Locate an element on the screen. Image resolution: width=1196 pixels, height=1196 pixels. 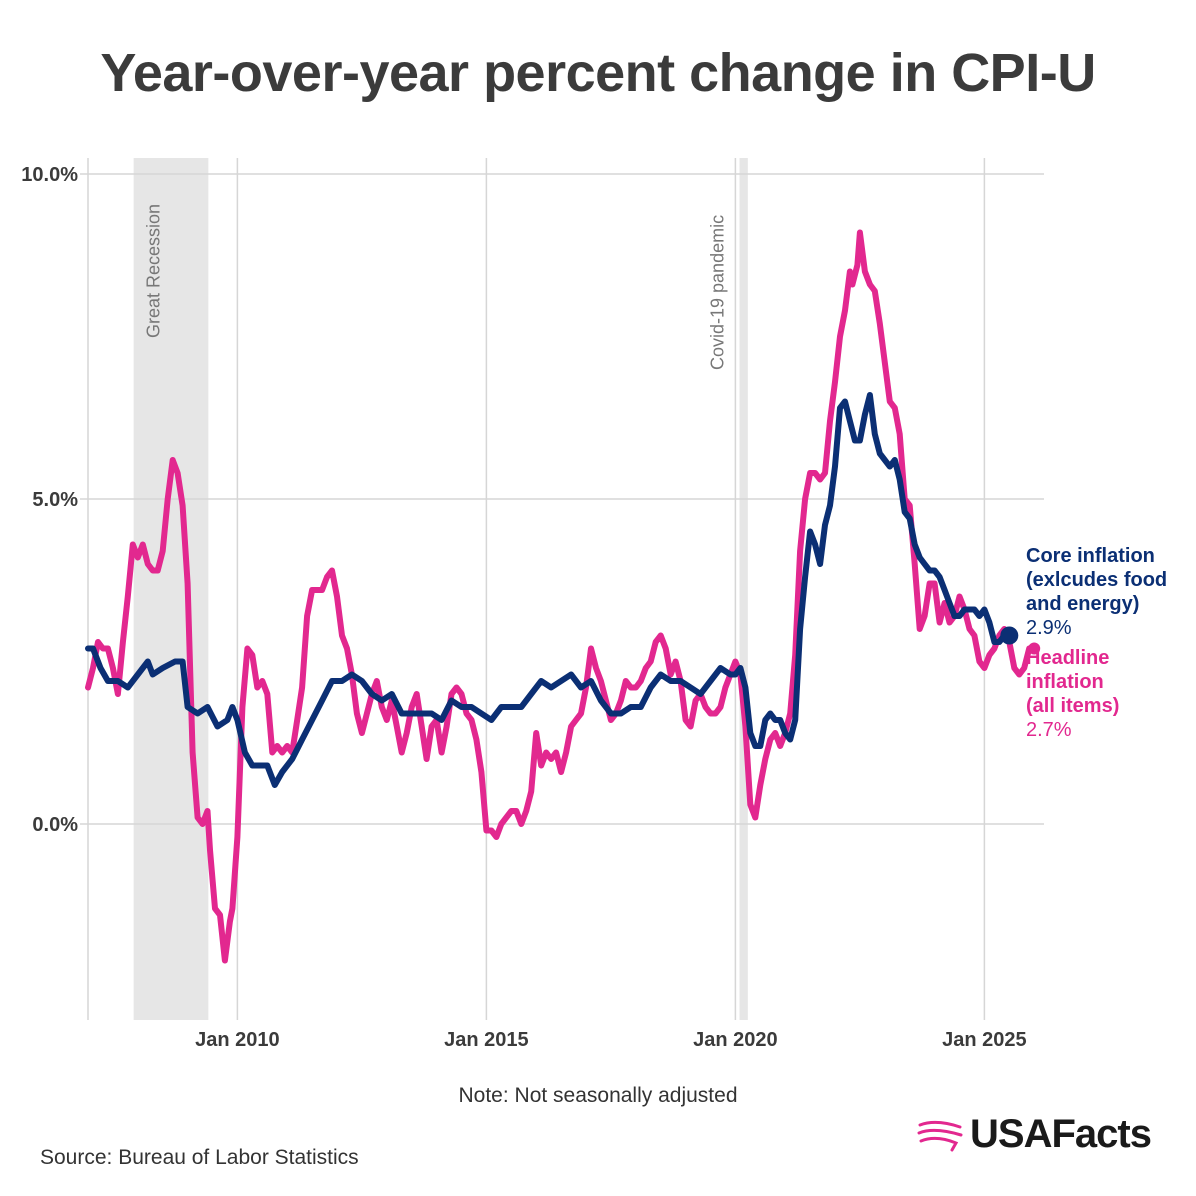
source-credit: Source: Bureau of Labor Statistics is located at coordinates (199, 1157).